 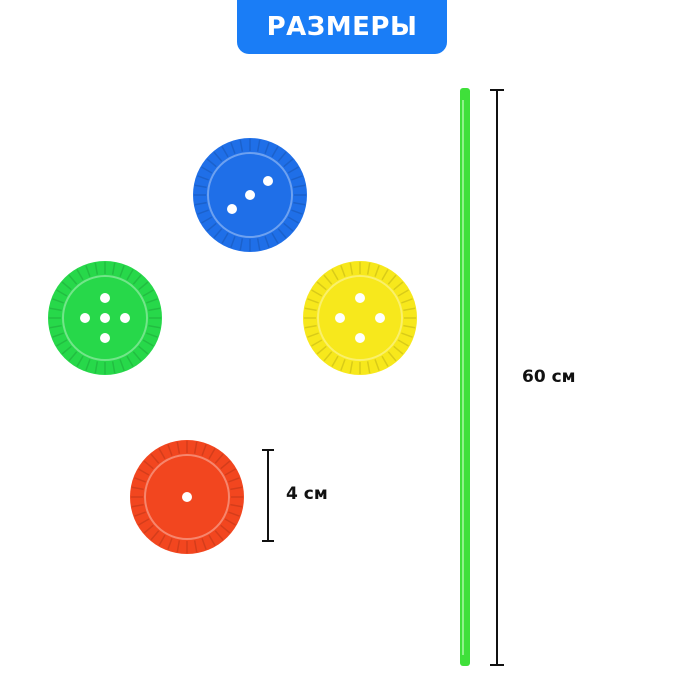 What do you see at coordinates (268, 495) in the screenshot?
I see `diameter-dimension-line` at bounding box center [268, 495].